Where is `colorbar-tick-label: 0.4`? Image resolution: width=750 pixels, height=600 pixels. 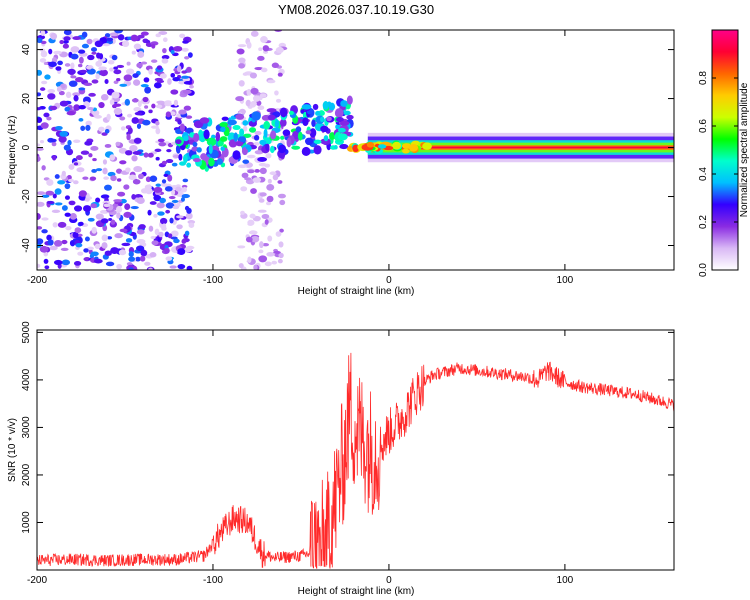 colorbar-tick-label: 0.4 is located at coordinates (703, 174).